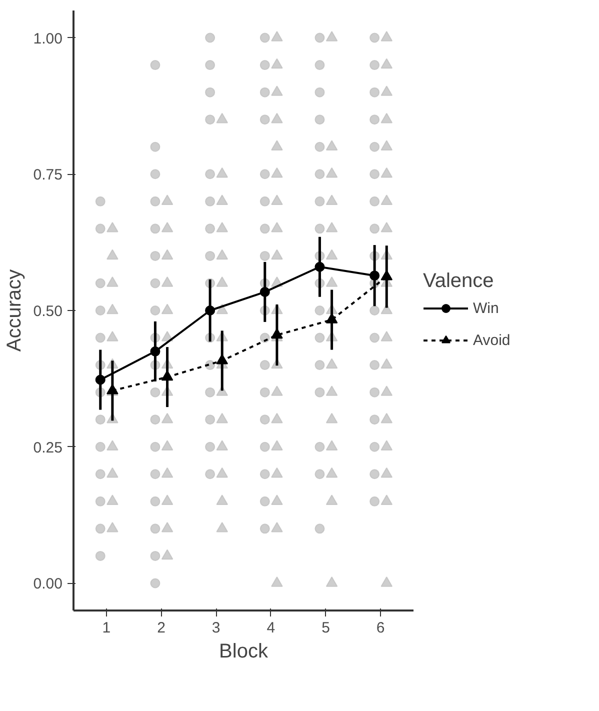 The width and height of the screenshot is (599, 711). What do you see at coordinates (48, 175) in the screenshot?
I see `y-tick-label: 0.75` at bounding box center [48, 175].